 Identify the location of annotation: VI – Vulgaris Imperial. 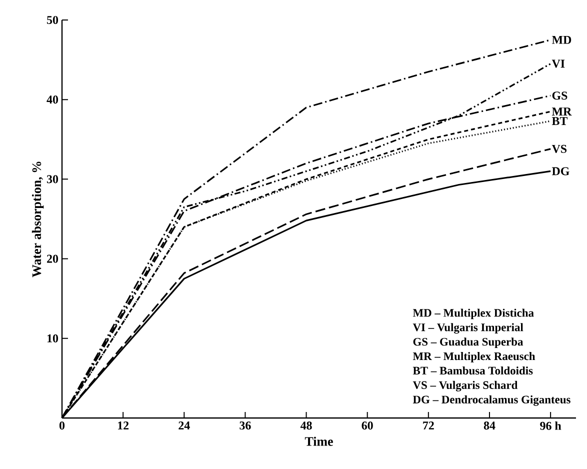
(468, 328).